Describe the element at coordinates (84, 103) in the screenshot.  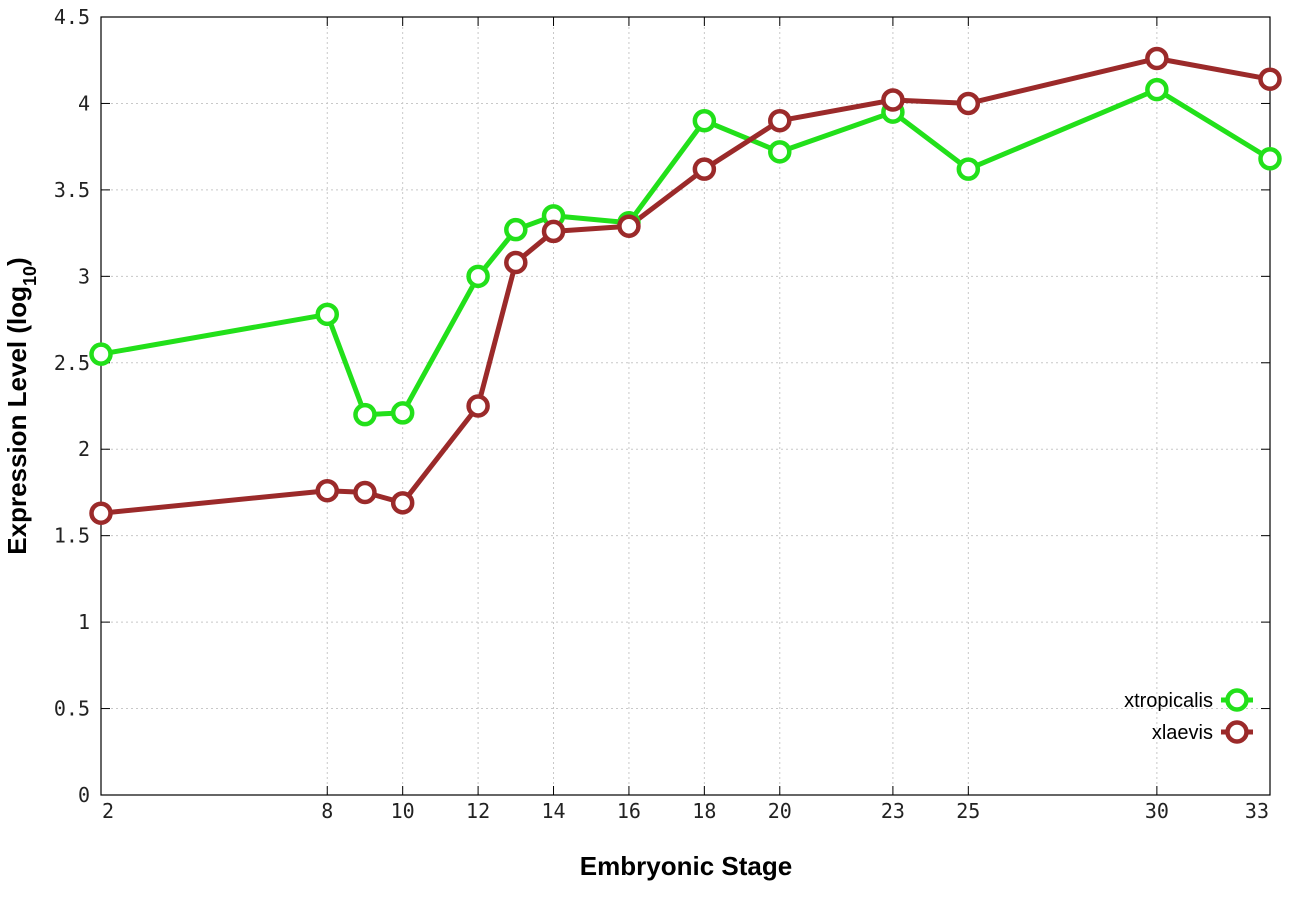
I see `y-tick-label: 4` at that location.